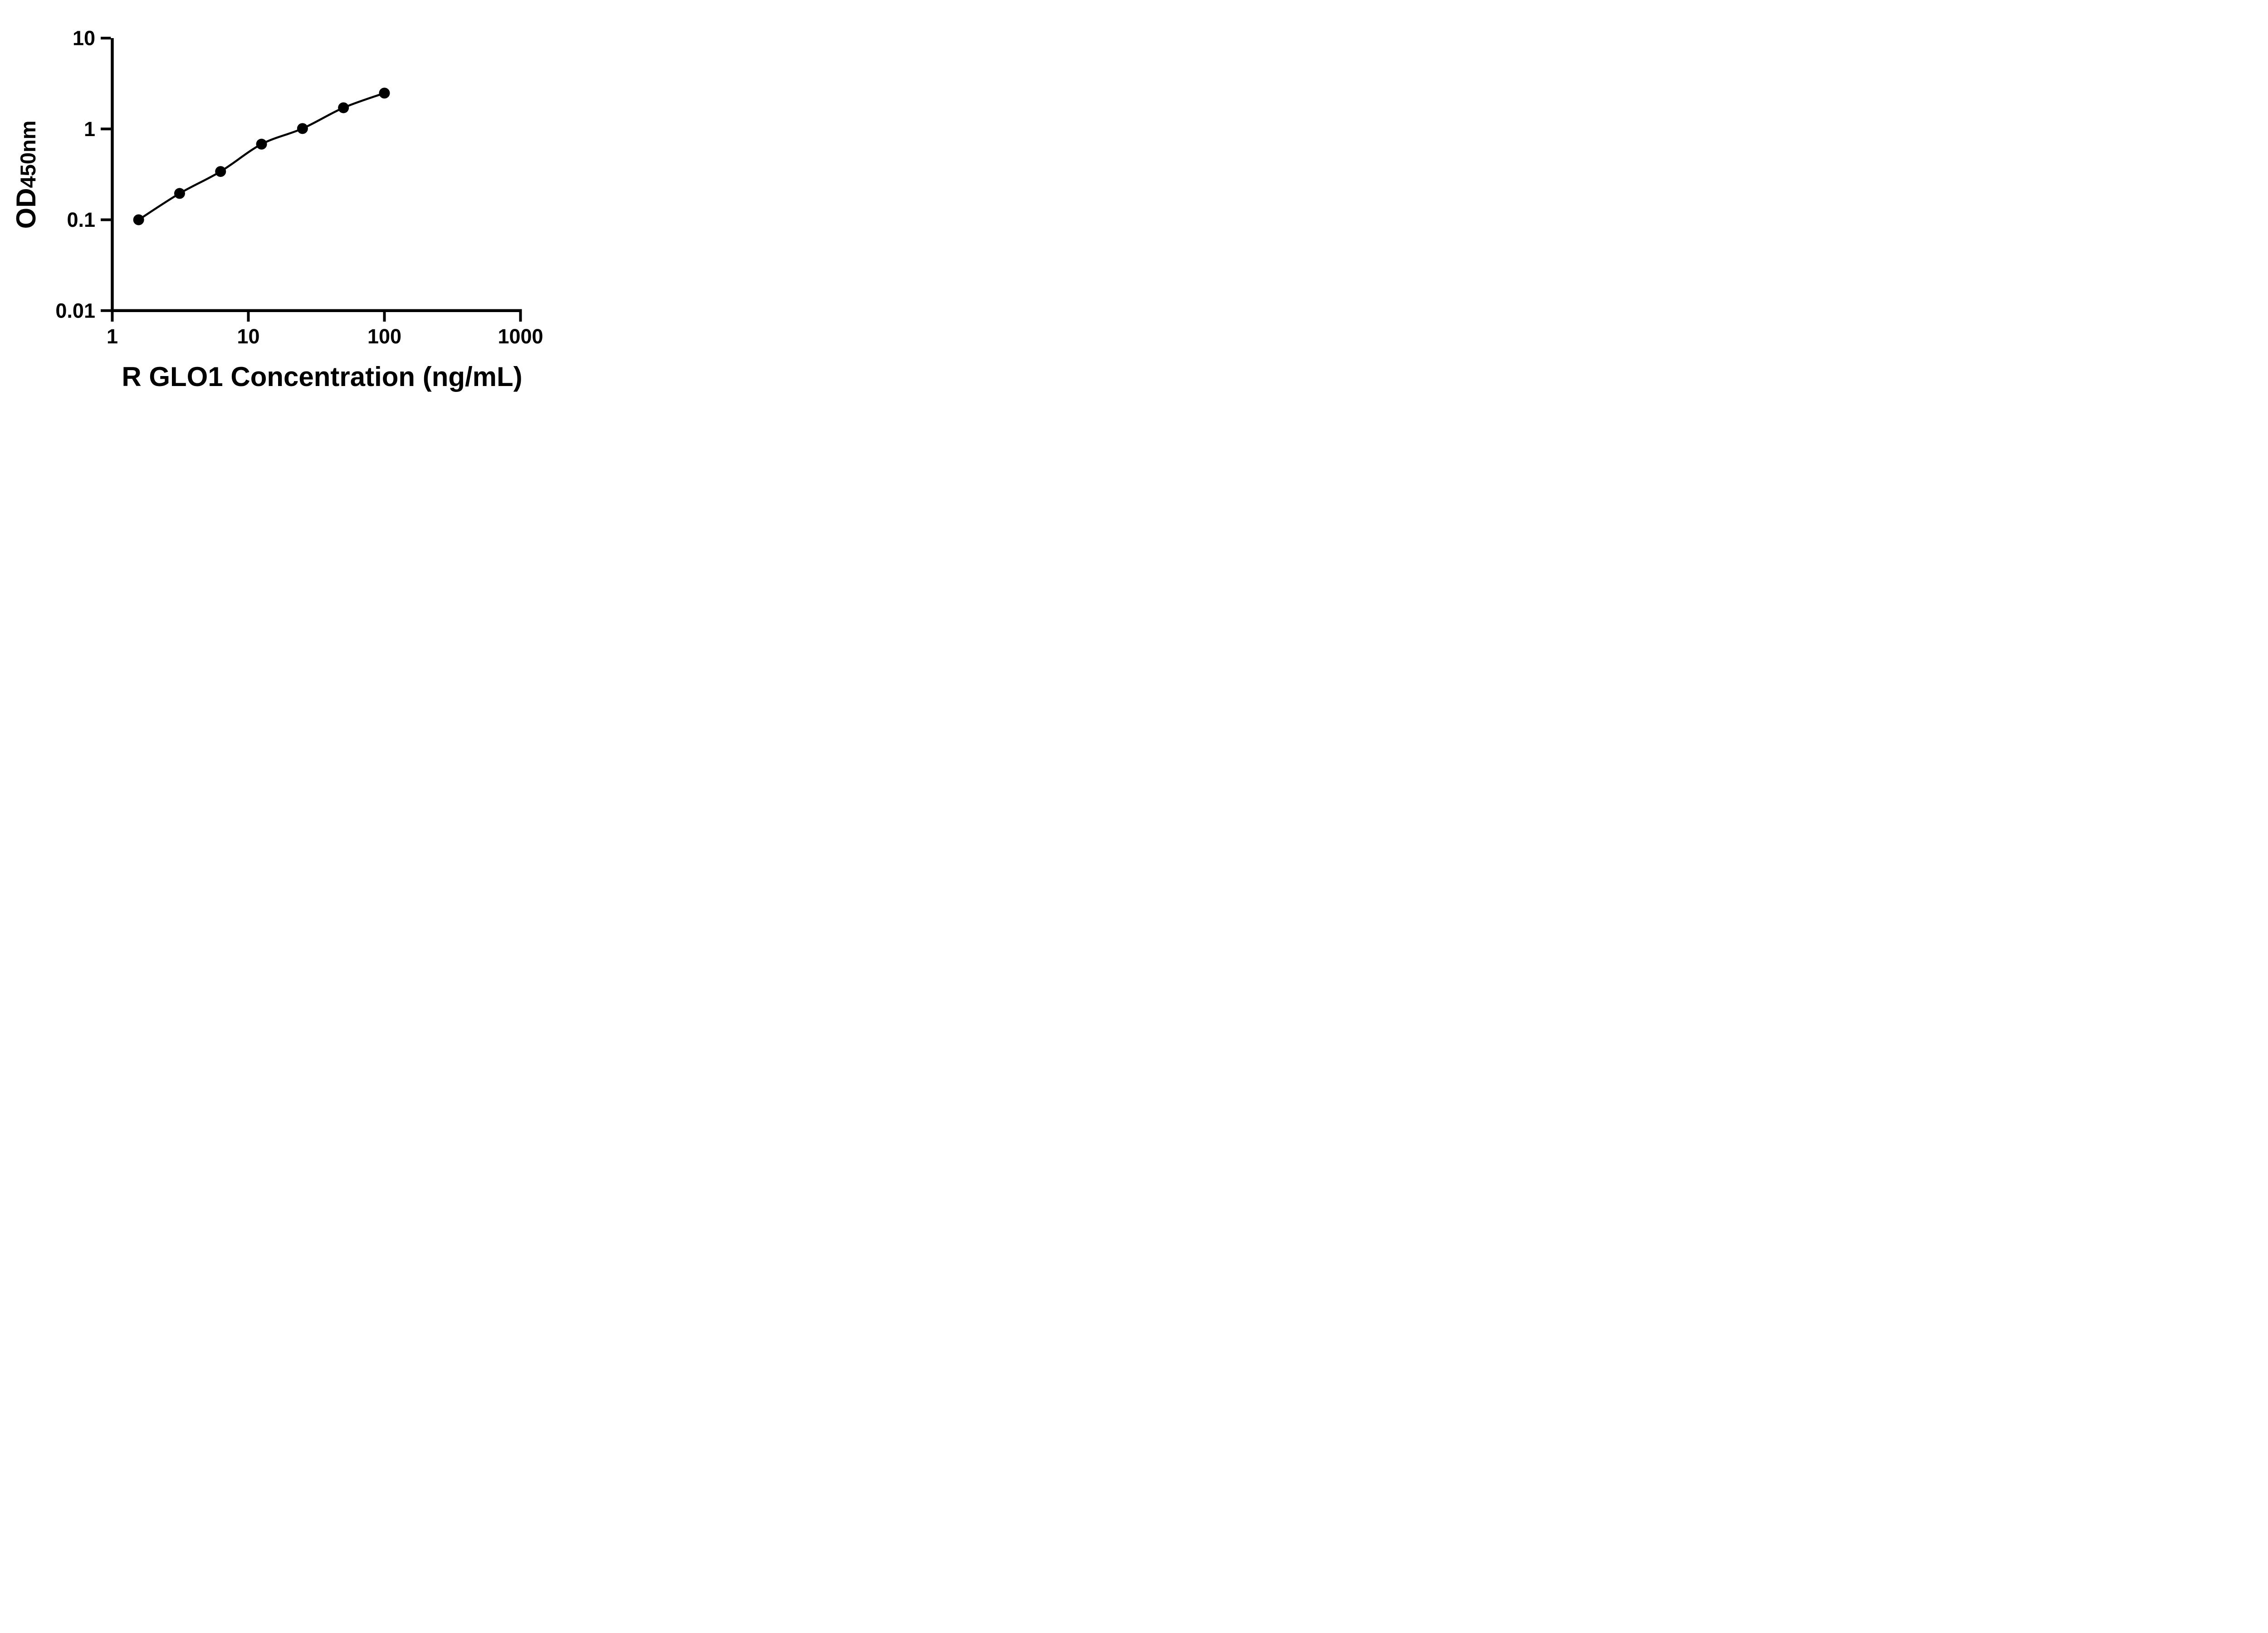  I want to click on y-tick-label: 0.01, so click(75, 310).